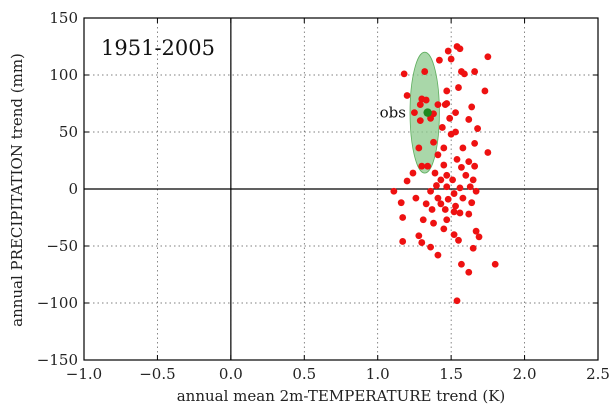 Image resolution: width=614 pixels, height=407 pixels. I want to click on y-tick-label: 150, so click(63, 18).